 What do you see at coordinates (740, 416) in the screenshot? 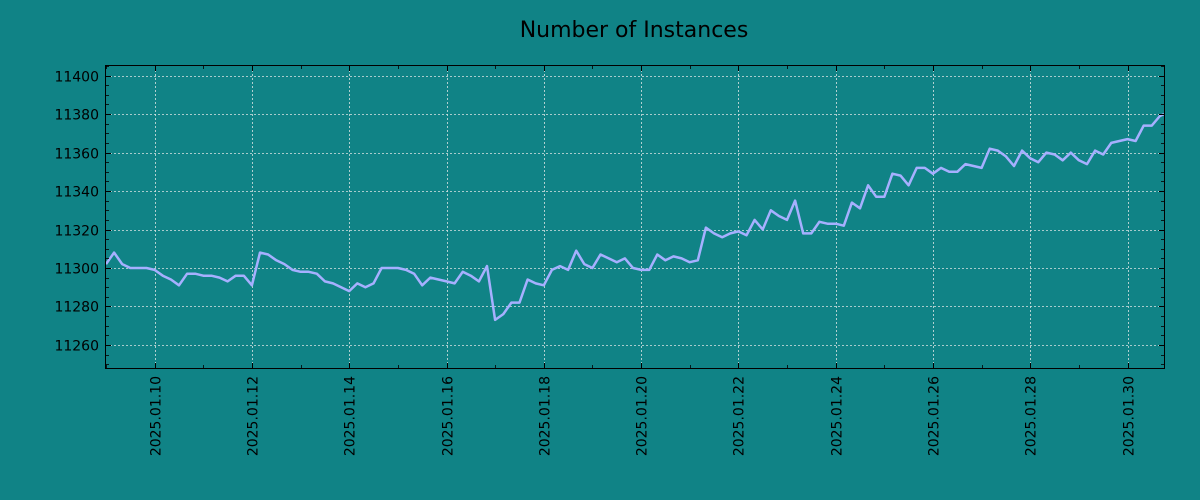
I see `x-tick-label: 2025.01.22` at bounding box center [740, 416].